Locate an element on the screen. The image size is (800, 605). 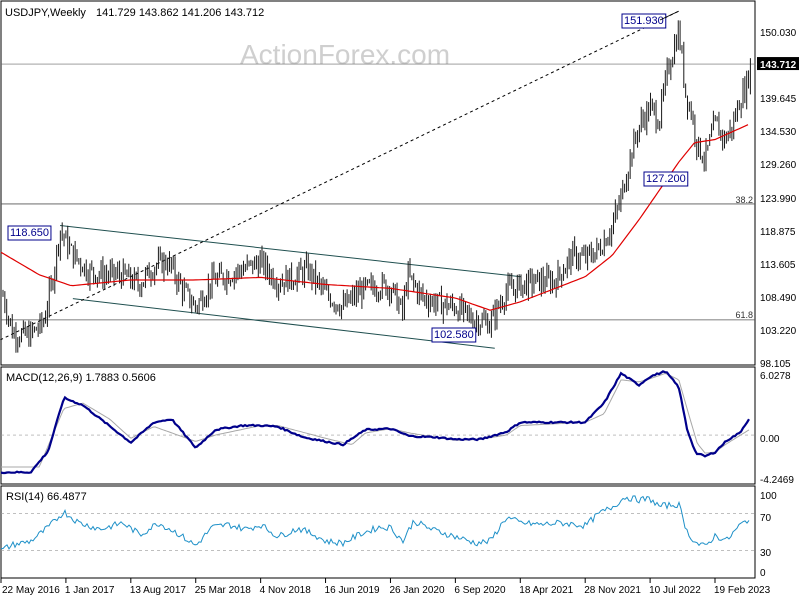
fib-level-label-618: 61.8 is located at coordinates (744, 315).